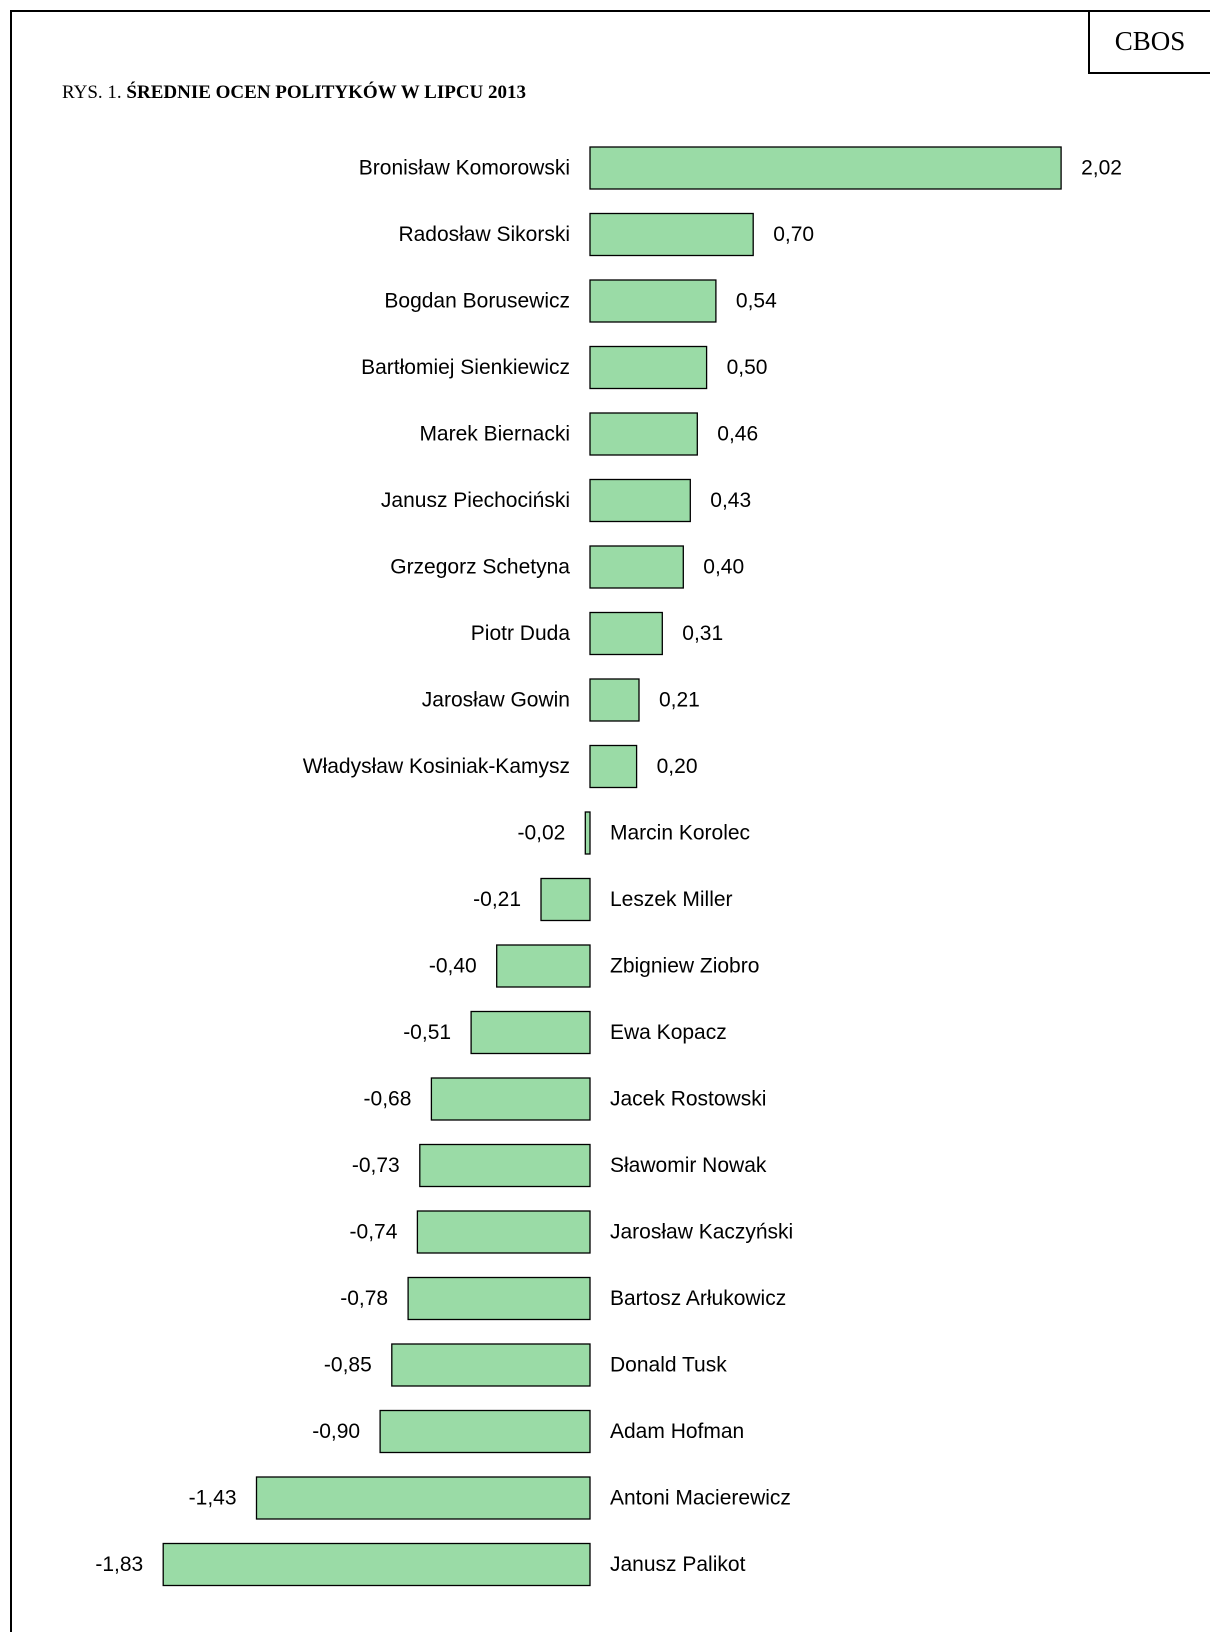 The height and width of the screenshot is (1632, 1210). Describe the element at coordinates (677, 1431) in the screenshot. I see `category-label: Adam Hofman` at that location.